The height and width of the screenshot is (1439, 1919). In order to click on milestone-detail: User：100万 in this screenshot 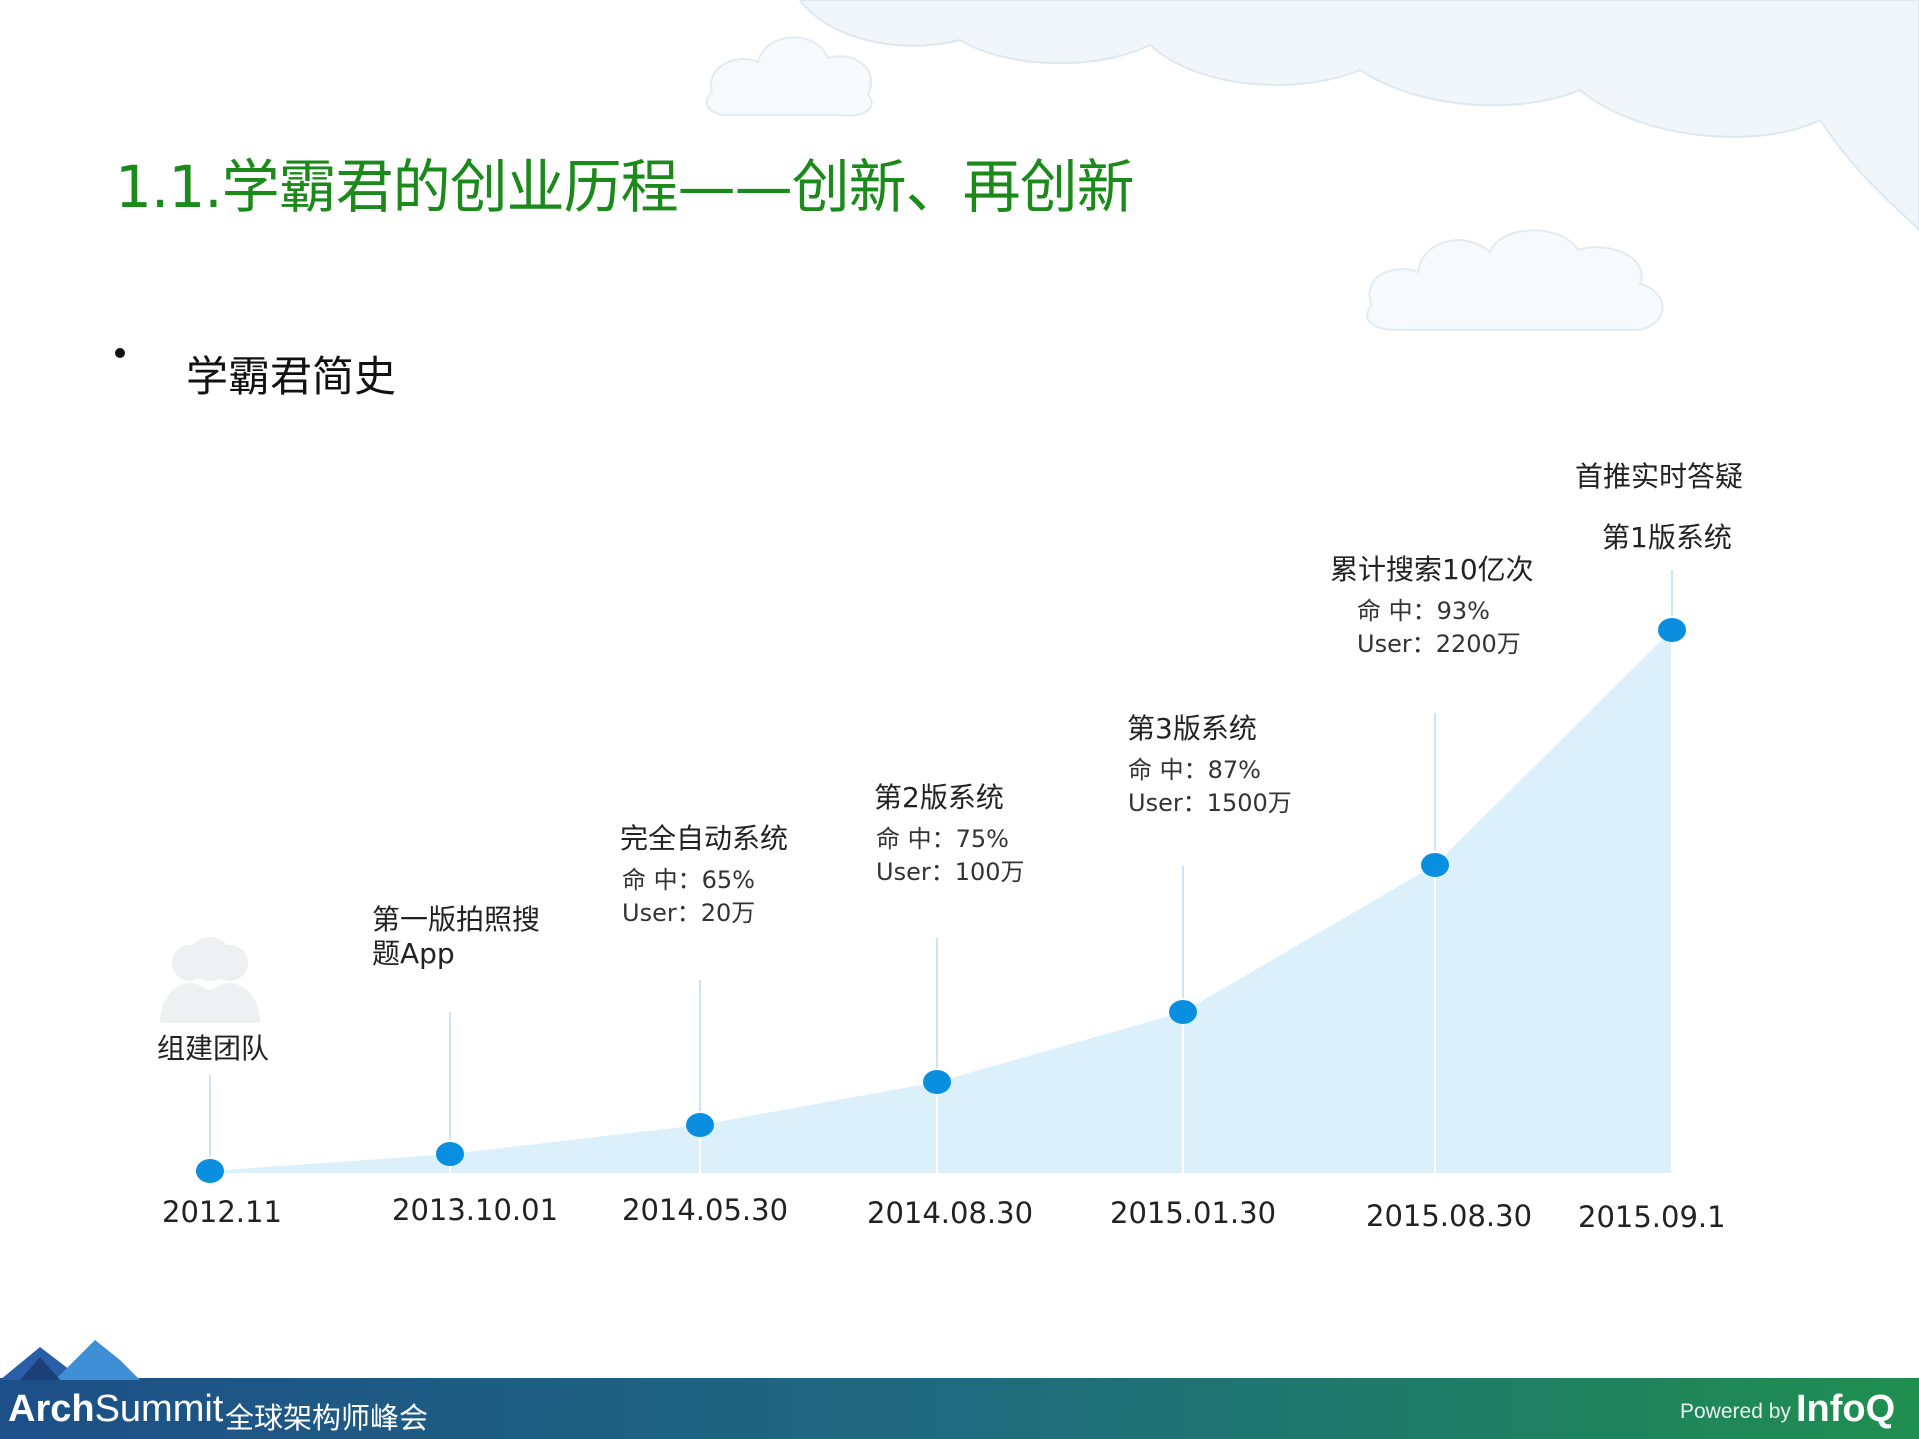, I will do `click(950, 872)`.